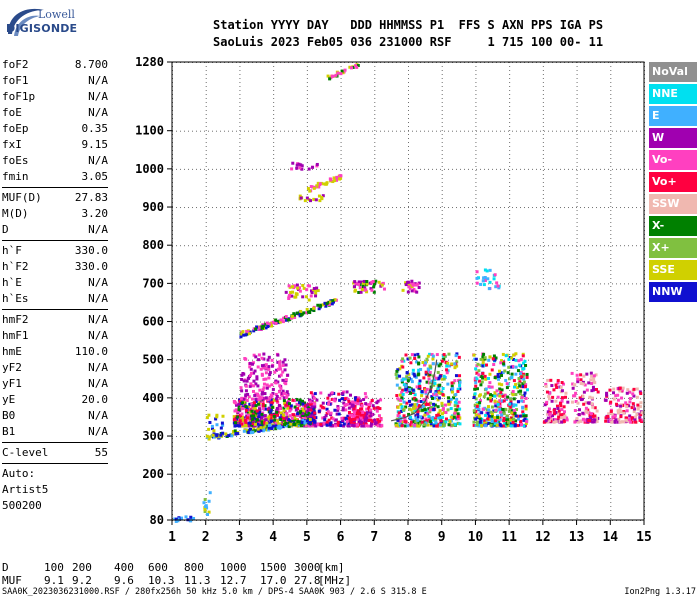 This screenshot has width=700, height=600. Describe the element at coordinates (55, 240) in the screenshot. I see `separator` at that location.